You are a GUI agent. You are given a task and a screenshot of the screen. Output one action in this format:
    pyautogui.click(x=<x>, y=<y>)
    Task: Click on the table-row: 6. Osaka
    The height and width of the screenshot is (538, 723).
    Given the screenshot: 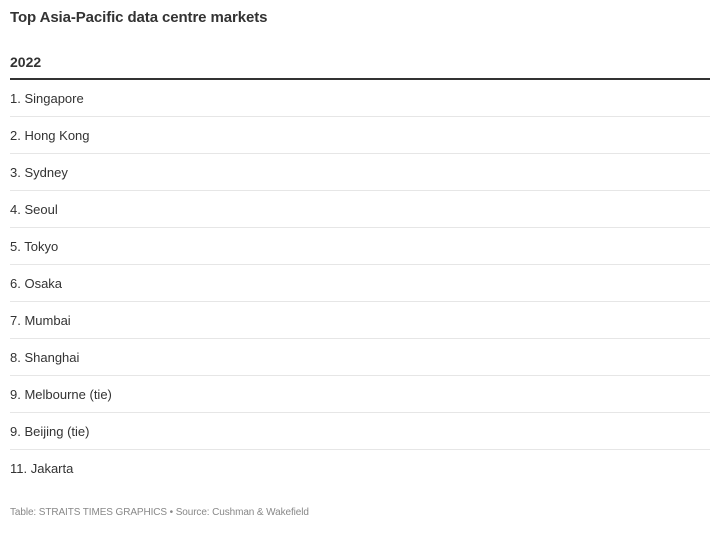 What is the action you would take?
    pyautogui.click(x=360, y=283)
    